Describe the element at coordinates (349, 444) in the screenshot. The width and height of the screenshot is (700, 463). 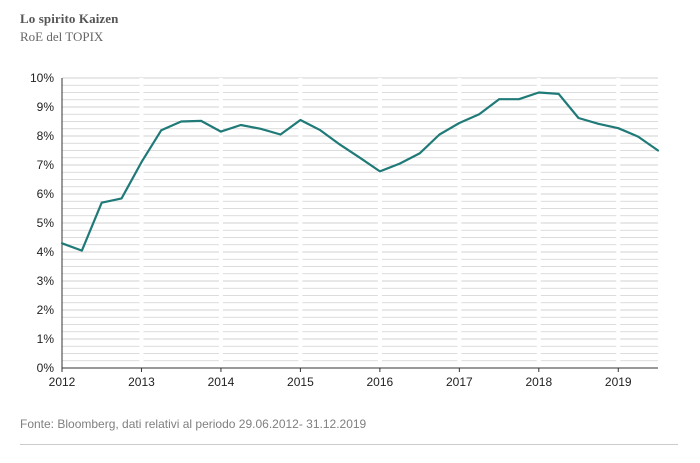
I see `footer-divider` at that location.